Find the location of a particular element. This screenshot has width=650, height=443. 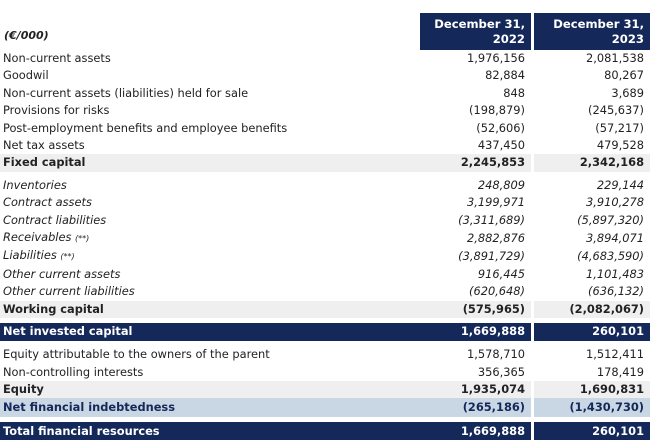

value-2022: 437,450 is located at coordinates (477, 146).